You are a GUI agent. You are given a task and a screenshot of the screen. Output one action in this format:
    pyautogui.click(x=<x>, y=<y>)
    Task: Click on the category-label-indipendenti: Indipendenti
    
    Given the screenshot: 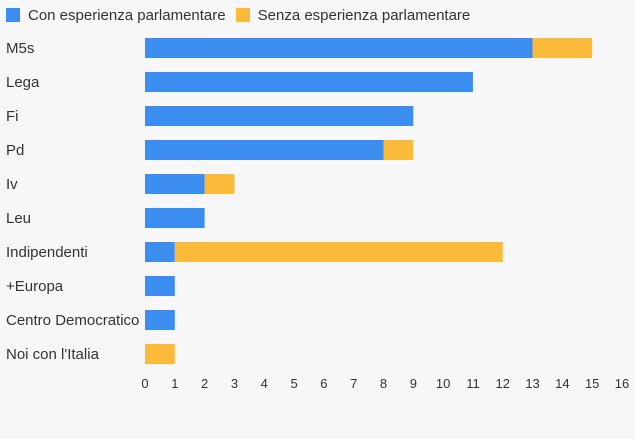 What is the action you would take?
    pyautogui.click(x=47, y=252)
    